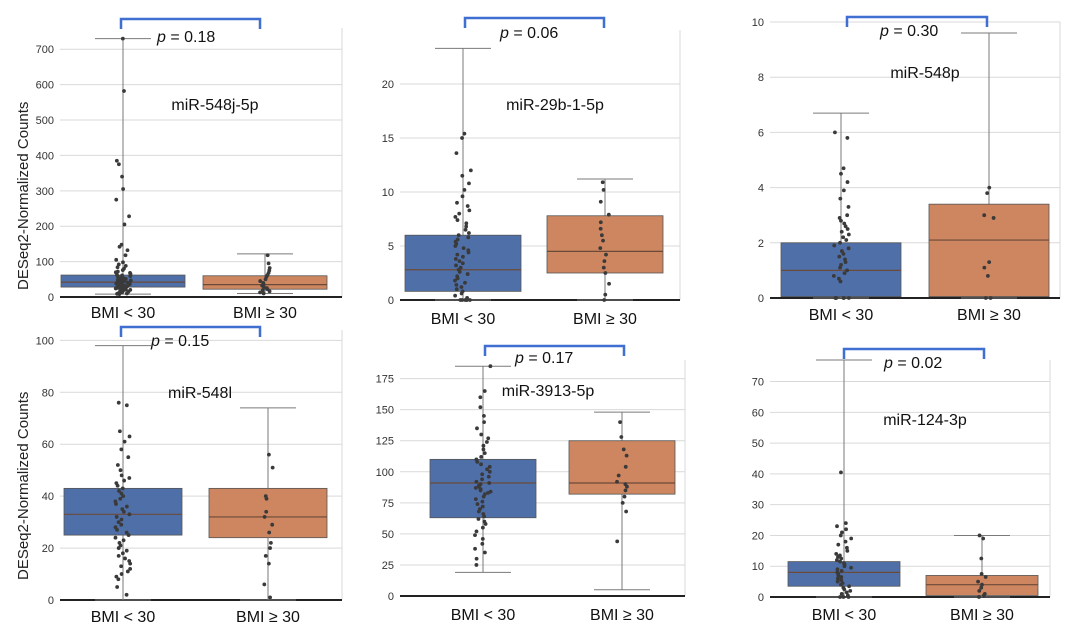 Image resolution: width=1082 pixels, height=639 pixels. Describe the element at coordinates (528, 33) in the screenshot. I see `p-value-label: p = 0.06` at that location.